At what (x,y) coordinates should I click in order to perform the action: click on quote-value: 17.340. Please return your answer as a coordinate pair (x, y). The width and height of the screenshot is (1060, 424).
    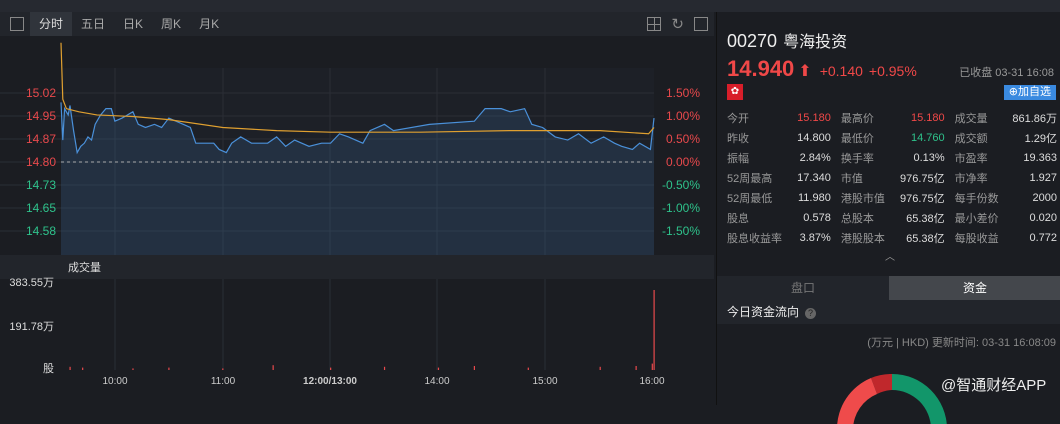
    Looking at the image, I should click on (814, 178).